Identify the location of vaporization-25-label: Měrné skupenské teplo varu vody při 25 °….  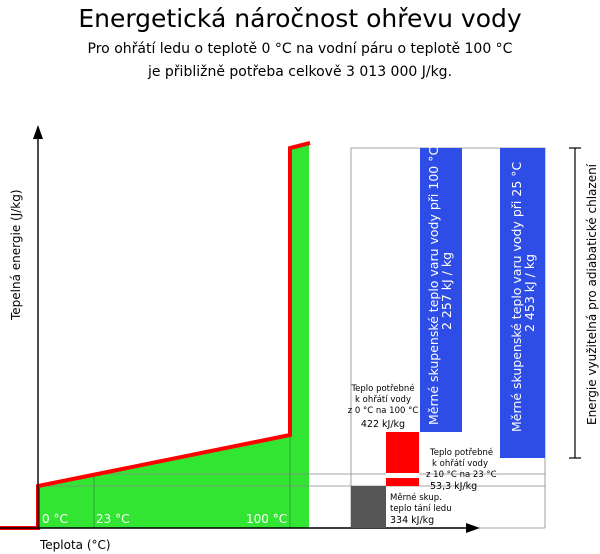
(516, 297).